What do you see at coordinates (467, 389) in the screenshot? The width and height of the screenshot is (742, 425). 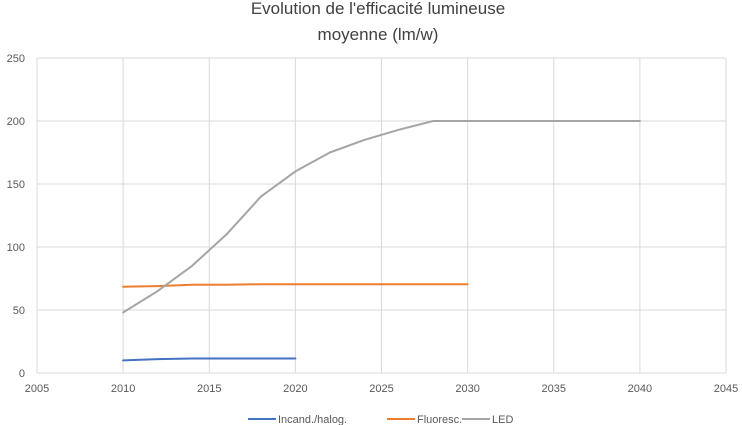 I see `x-tick-label: 2030` at bounding box center [467, 389].